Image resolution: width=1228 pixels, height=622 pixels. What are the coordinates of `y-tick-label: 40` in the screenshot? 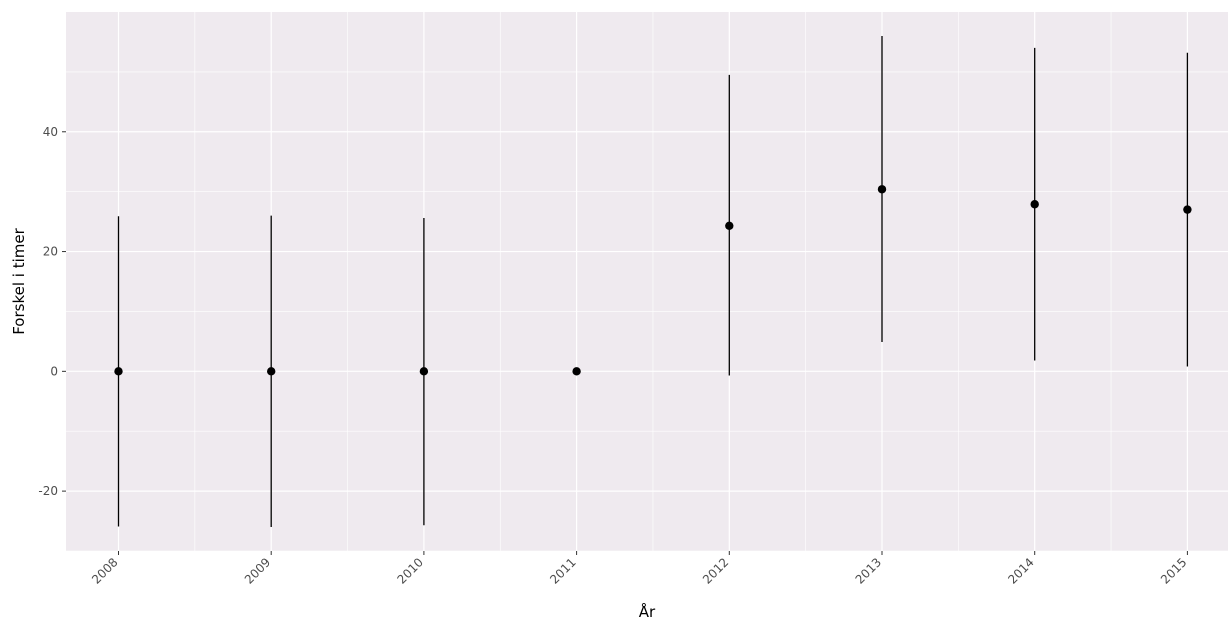 It's located at (50, 132).